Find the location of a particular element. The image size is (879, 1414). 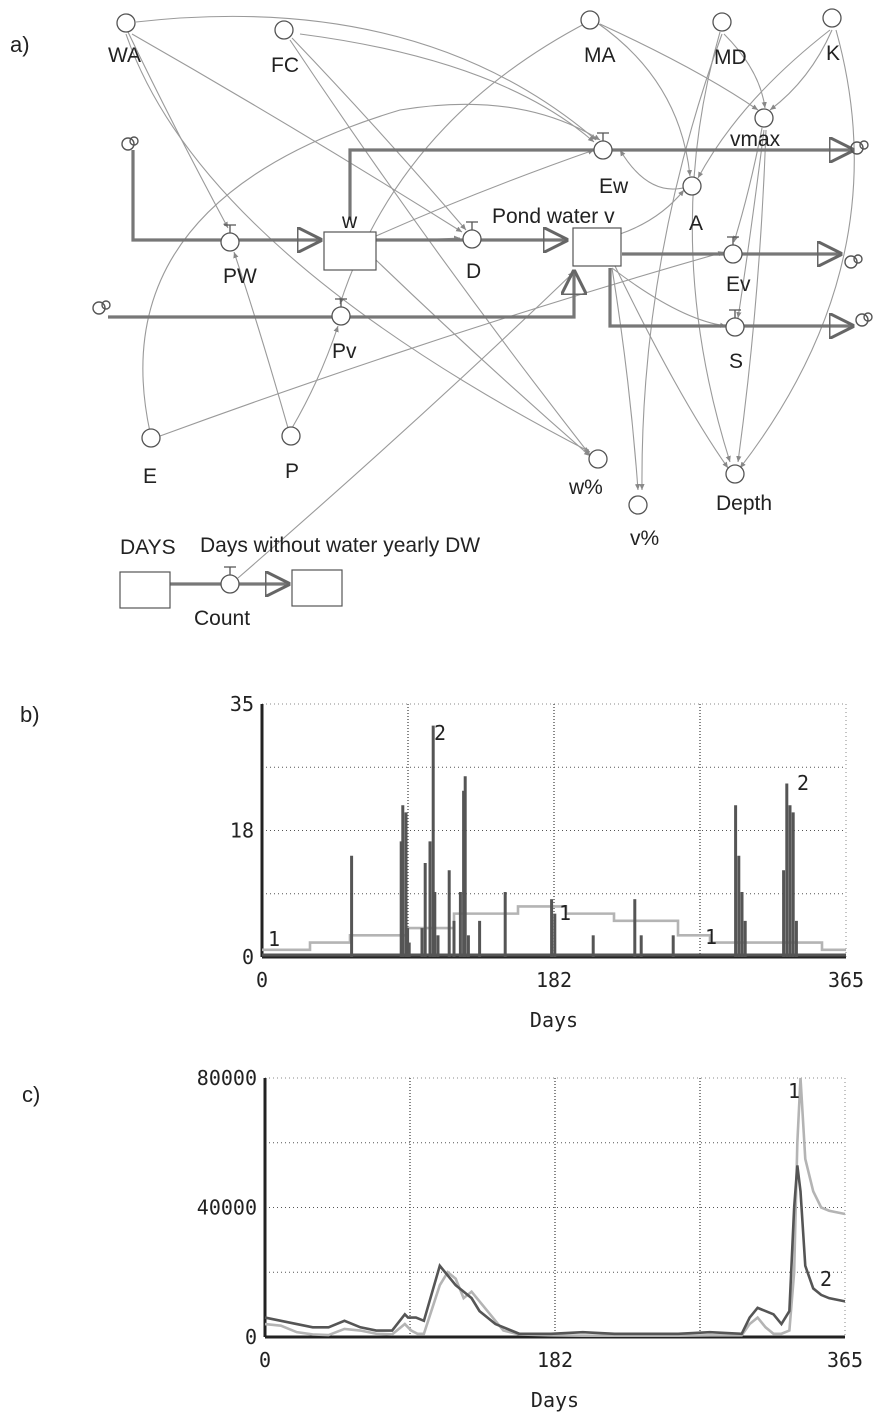

y-tick-label: 0 is located at coordinates (248, 957).